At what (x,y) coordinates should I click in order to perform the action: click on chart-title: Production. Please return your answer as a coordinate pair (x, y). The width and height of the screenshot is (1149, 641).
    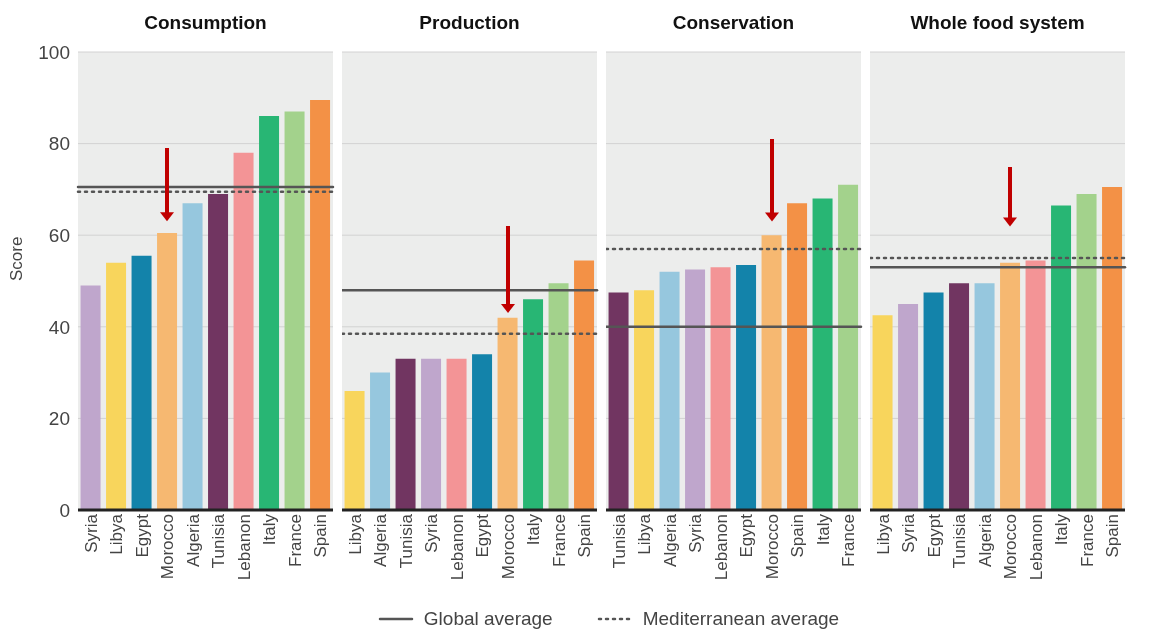
    Looking at the image, I should click on (469, 23).